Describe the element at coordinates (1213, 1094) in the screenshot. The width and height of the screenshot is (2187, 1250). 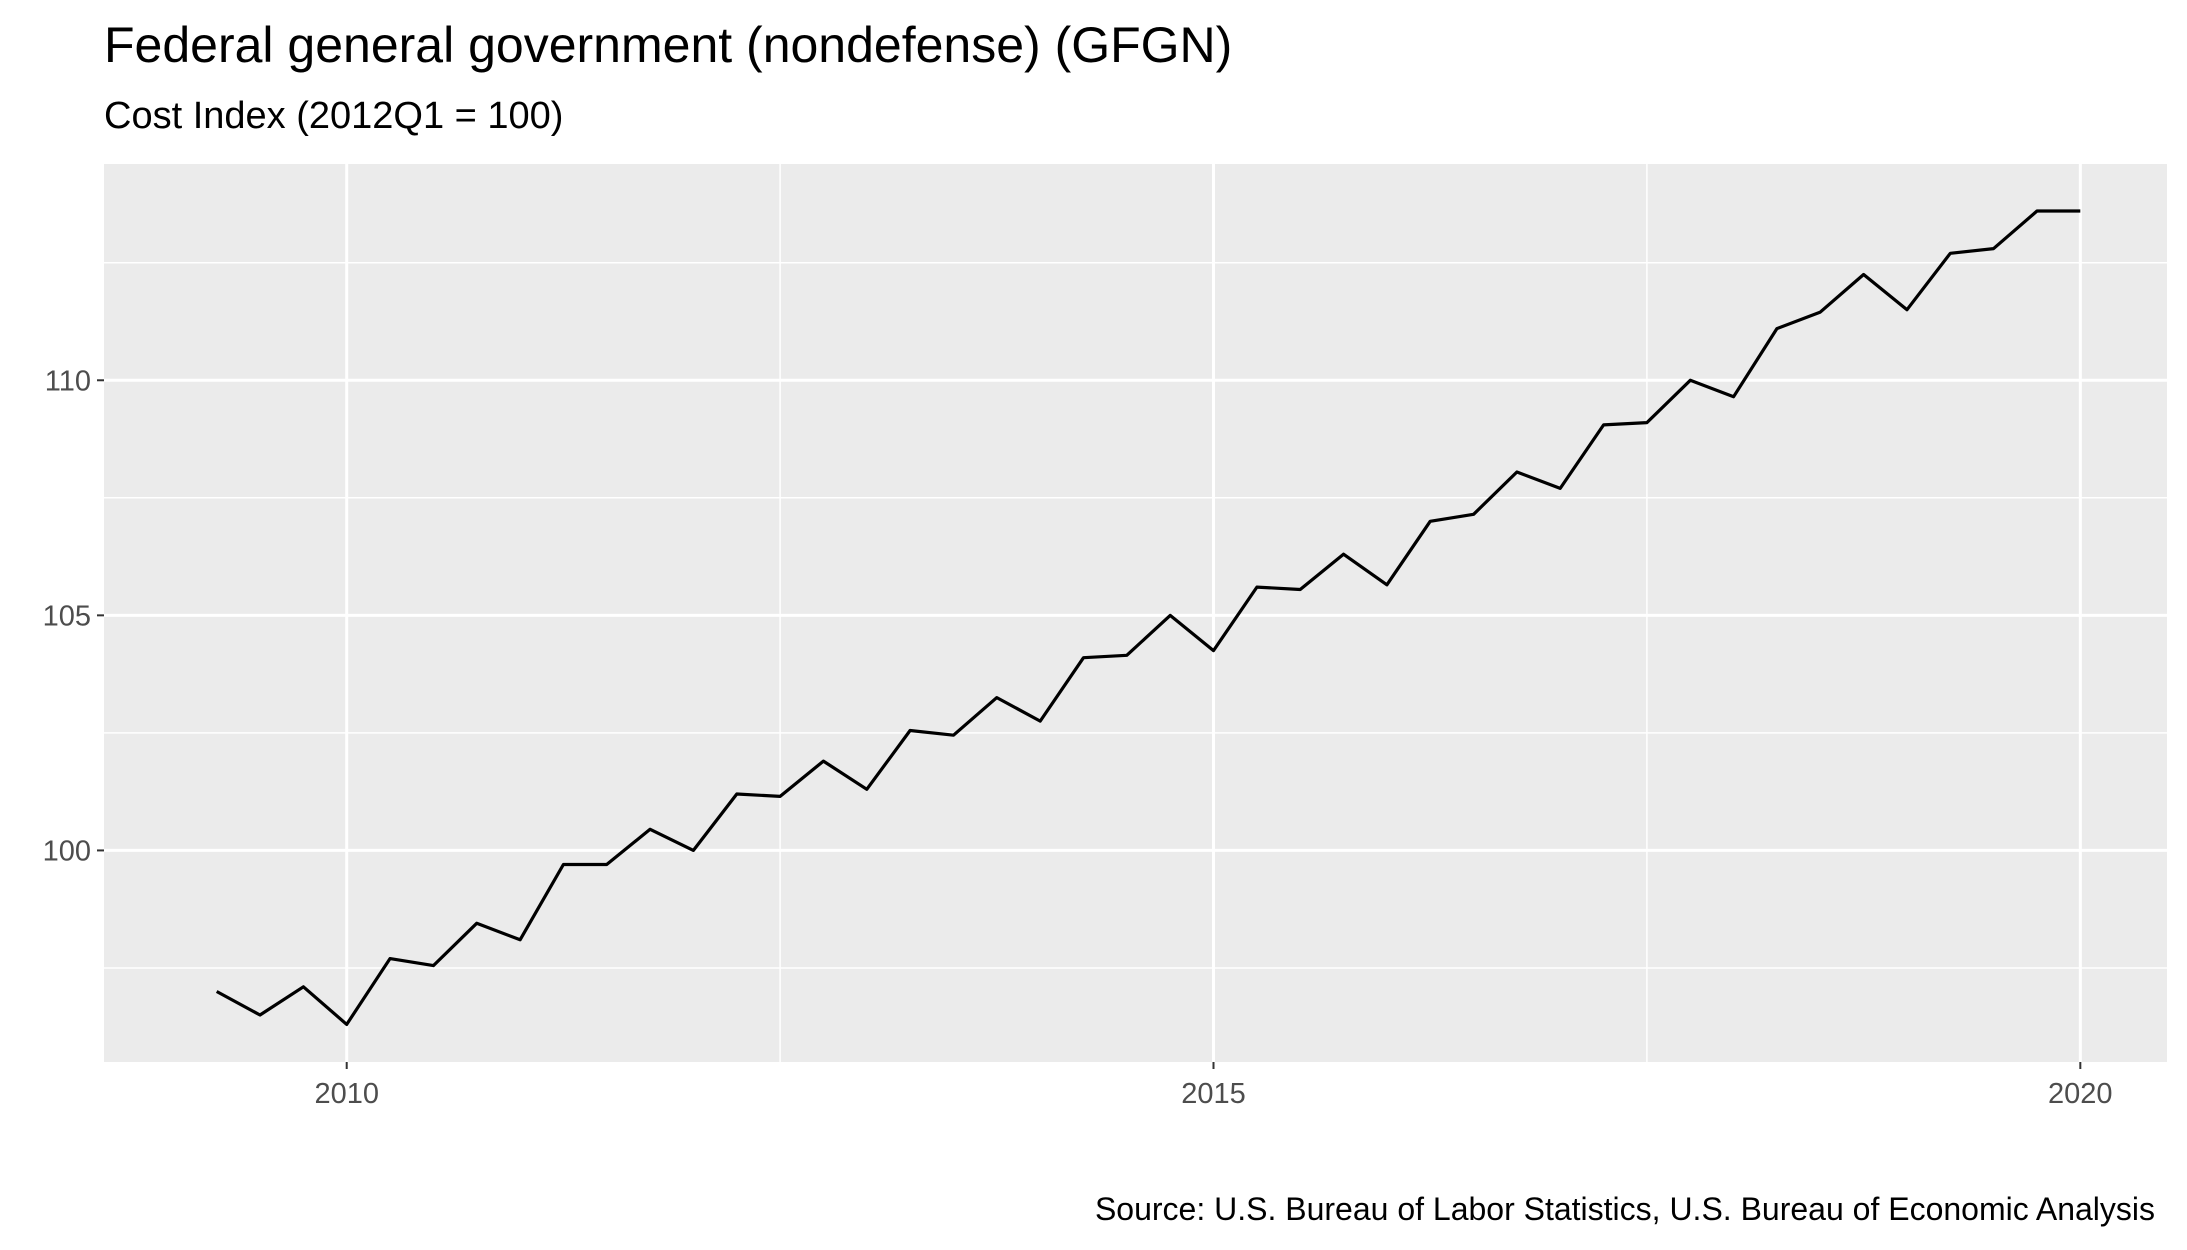
I see `x-tick-label-2015: 2015` at that location.